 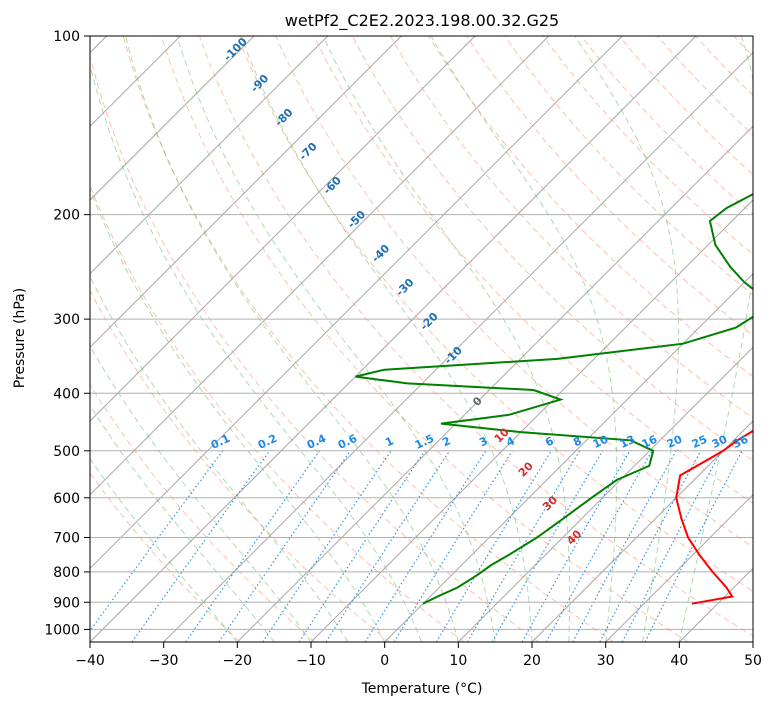 What do you see at coordinates (259, 83) in the screenshot?
I see `moist-adiabat-label: -90` at bounding box center [259, 83].